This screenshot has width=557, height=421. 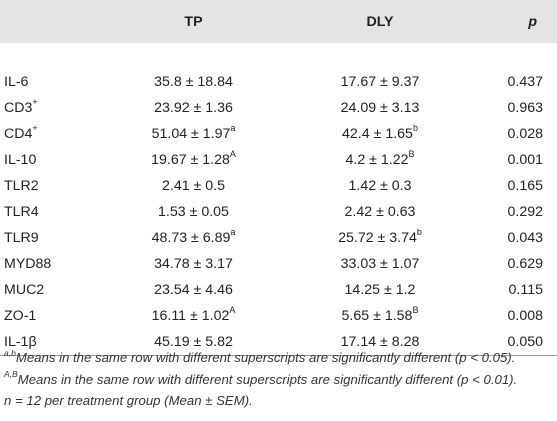 I want to click on dly-value: 14.25 ± 1.2, so click(x=380, y=290).